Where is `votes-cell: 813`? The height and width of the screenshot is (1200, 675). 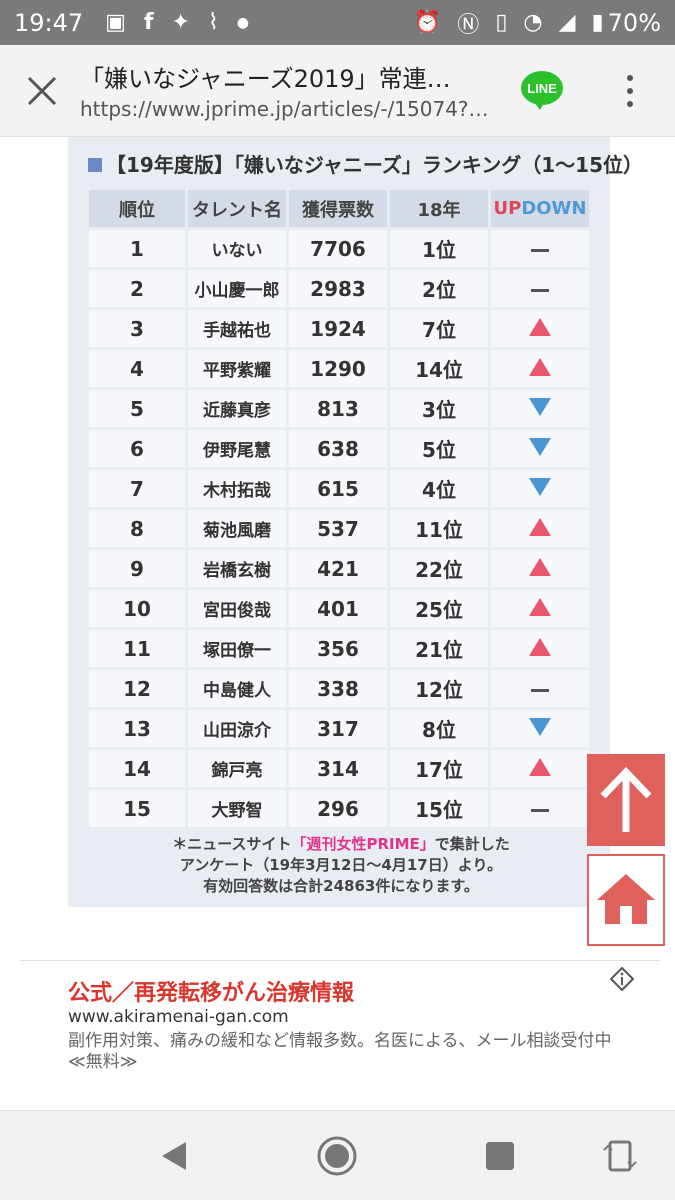 votes-cell: 813 is located at coordinates (338, 408).